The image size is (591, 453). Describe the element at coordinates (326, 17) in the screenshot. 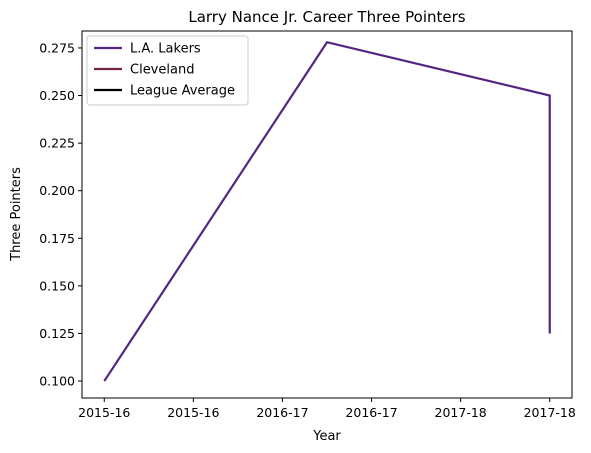

I see `chart-title: Larry Nance Jr. Career Three Pointers` at that location.